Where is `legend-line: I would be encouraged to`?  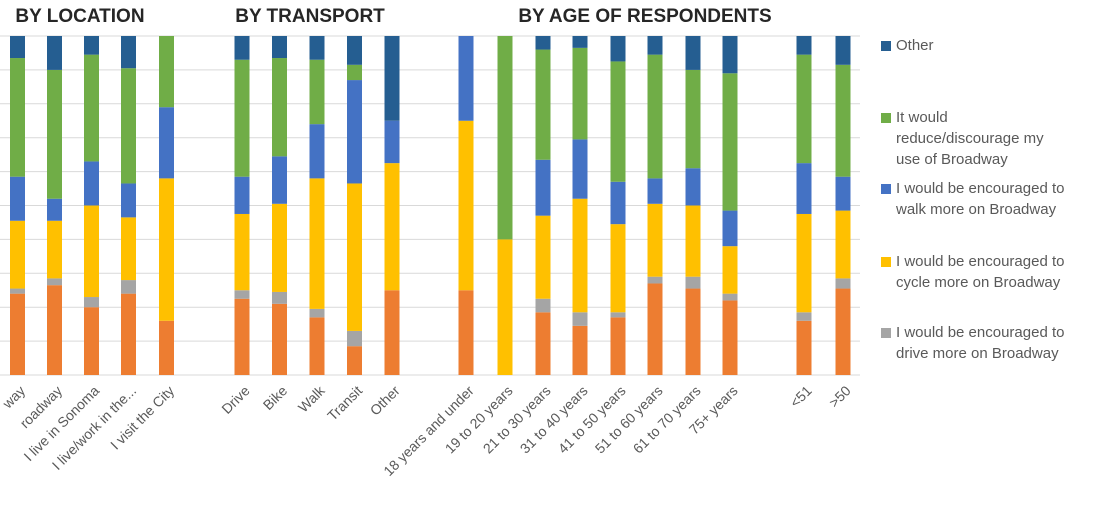 legend-line: I would be encouraged to is located at coordinates (980, 261).